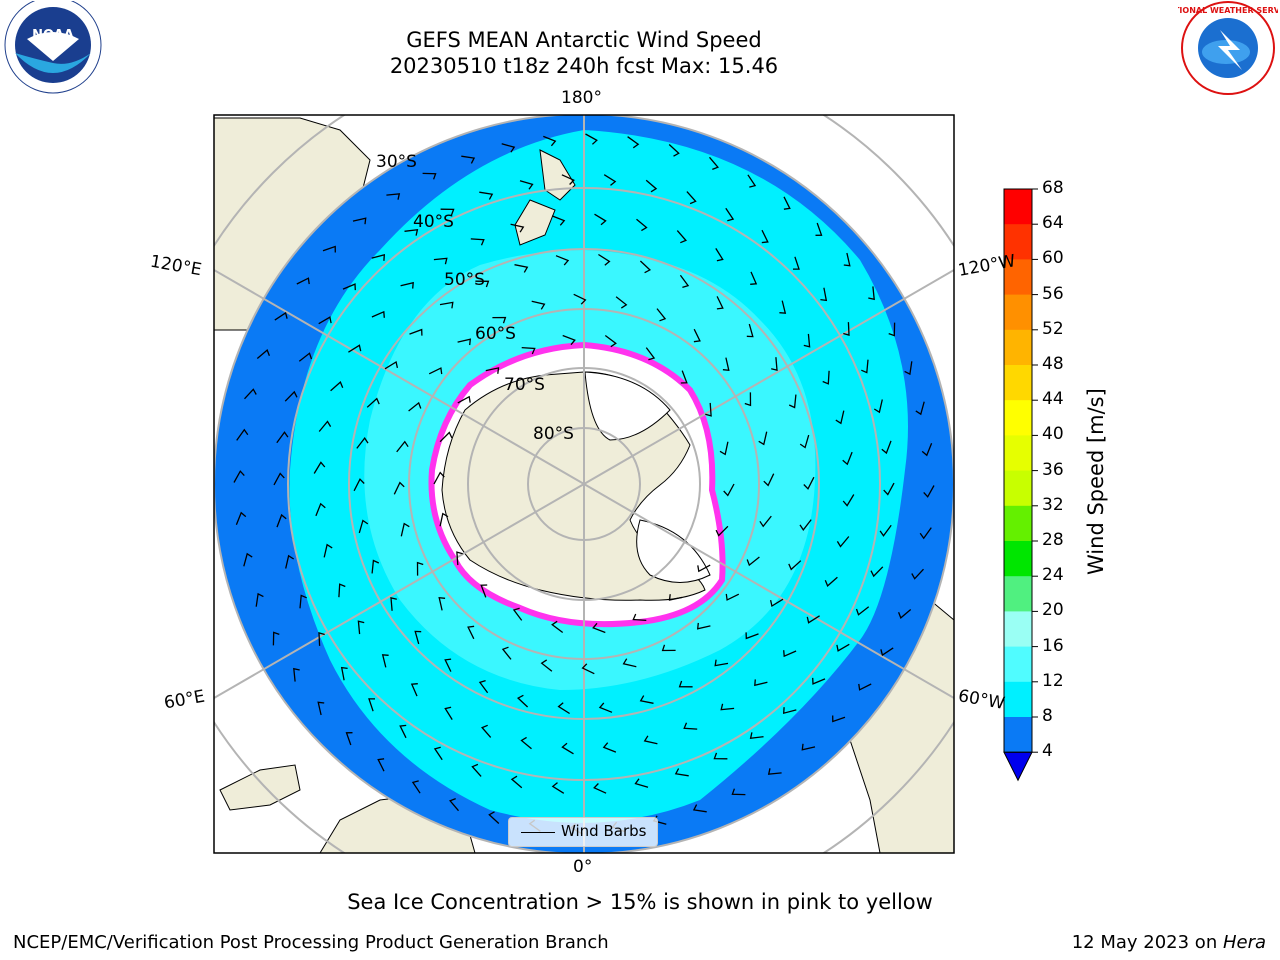  I want to click on new-zealand-land, so click(545, 197).